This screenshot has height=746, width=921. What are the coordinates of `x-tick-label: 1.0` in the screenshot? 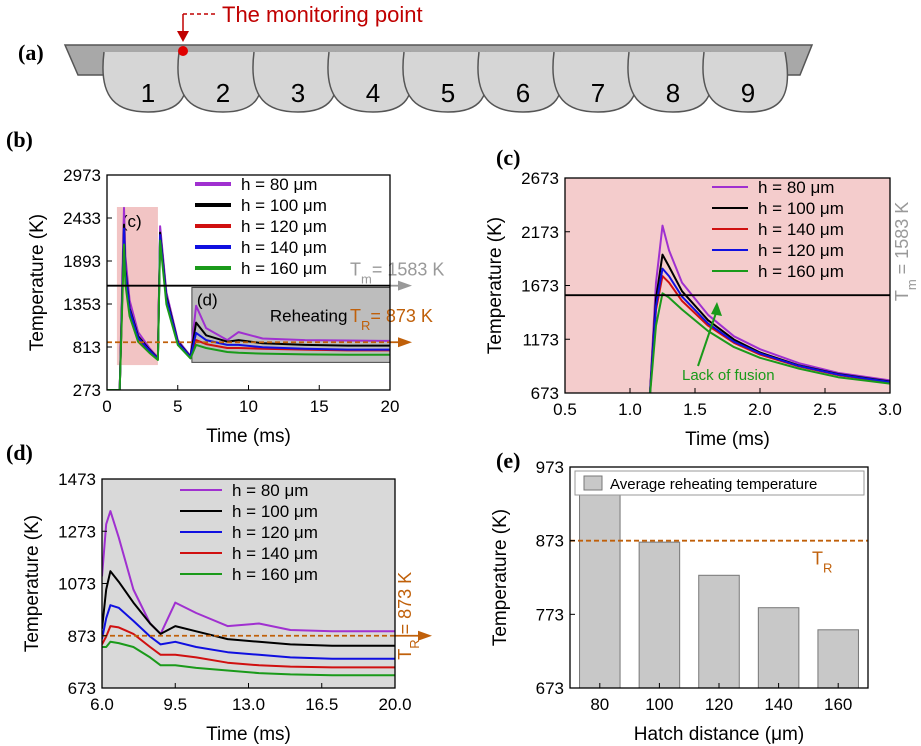 It's located at (630, 409).